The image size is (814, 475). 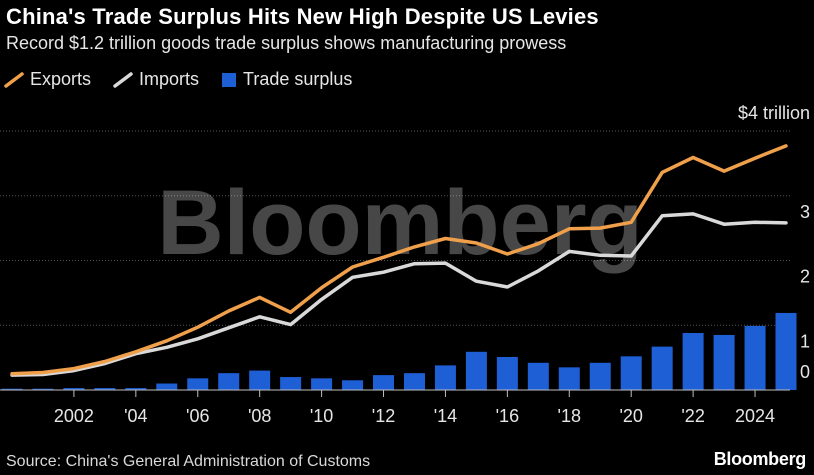 What do you see at coordinates (123, 79) in the screenshot?
I see `imports-line-icon` at bounding box center [123, 79].